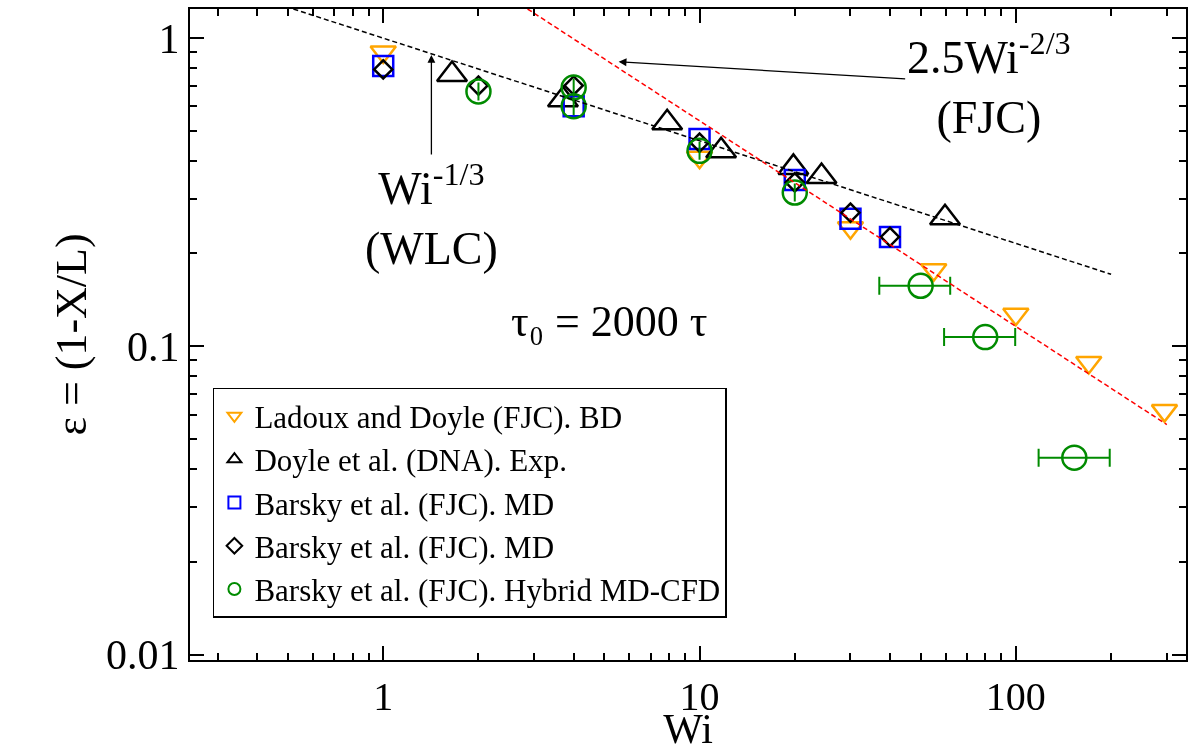 This screenshot has height=752, width=1191. What do you see at coordinates (169, 38) in the screenshot?
I see `y-tick-label: 1` at bounding box center [169, 38].